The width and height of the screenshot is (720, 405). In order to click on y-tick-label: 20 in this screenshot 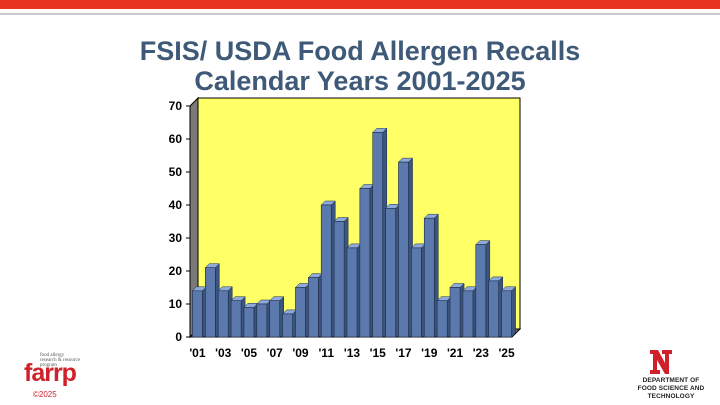, I will do `click(176, 271)`.